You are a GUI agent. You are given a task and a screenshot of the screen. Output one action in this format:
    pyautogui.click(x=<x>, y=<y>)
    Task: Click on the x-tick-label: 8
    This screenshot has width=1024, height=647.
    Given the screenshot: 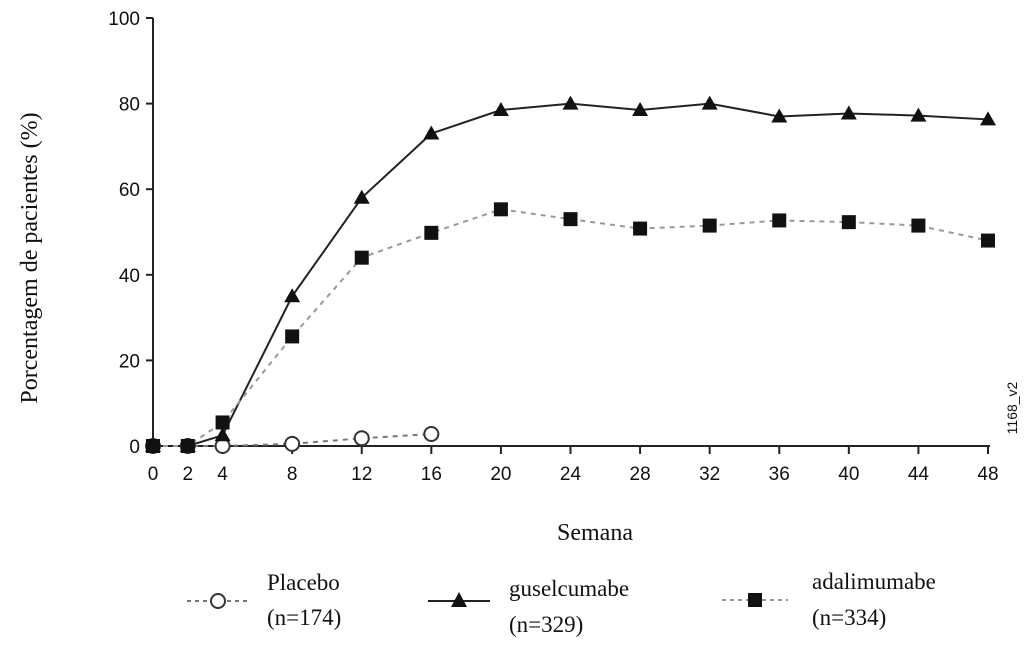 What is the action you would take?
    pyautogui.click(x=292, y=474)
    